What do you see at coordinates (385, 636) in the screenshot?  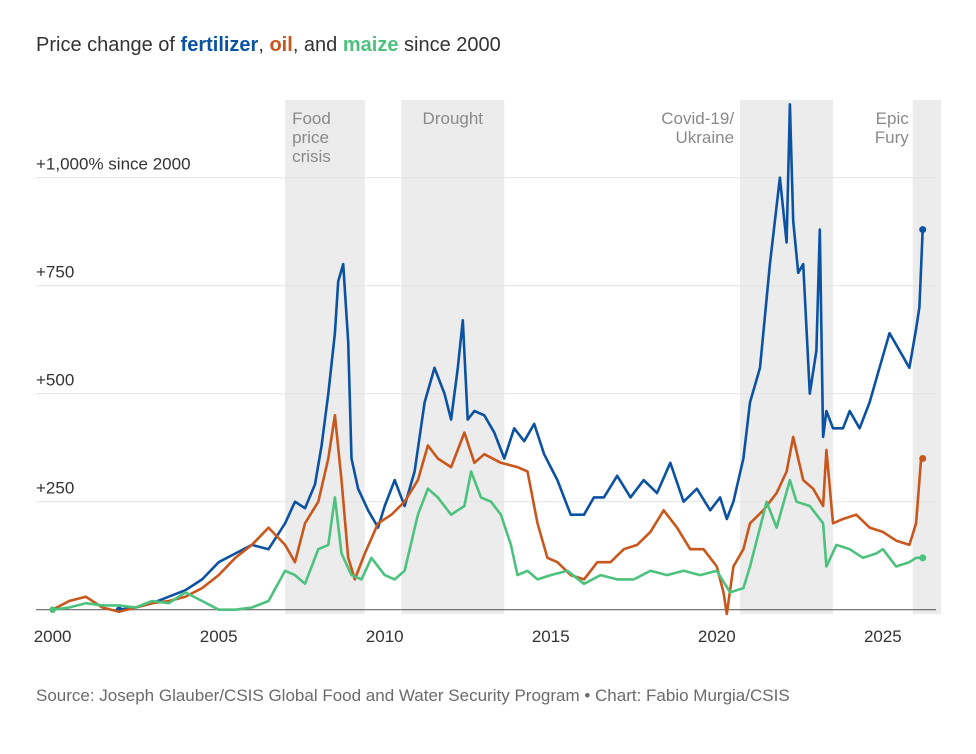 I see `x-tick-label: 2010` at bounding box center [385, 636].